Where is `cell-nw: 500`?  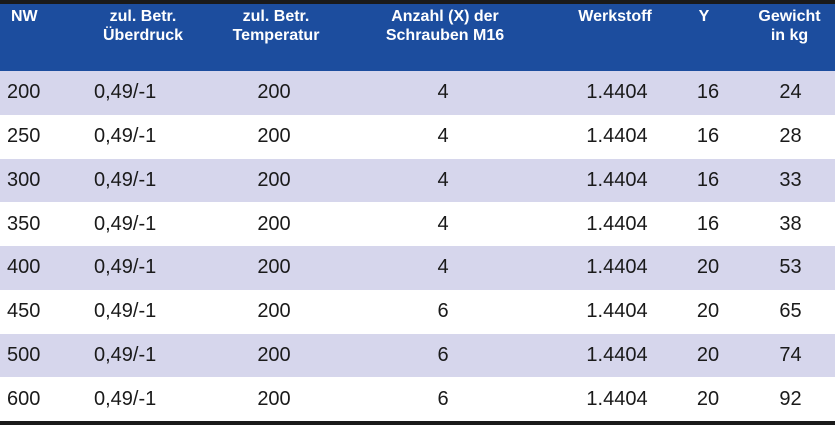 cell-nw: 500 is located at coordinates (24, 354).